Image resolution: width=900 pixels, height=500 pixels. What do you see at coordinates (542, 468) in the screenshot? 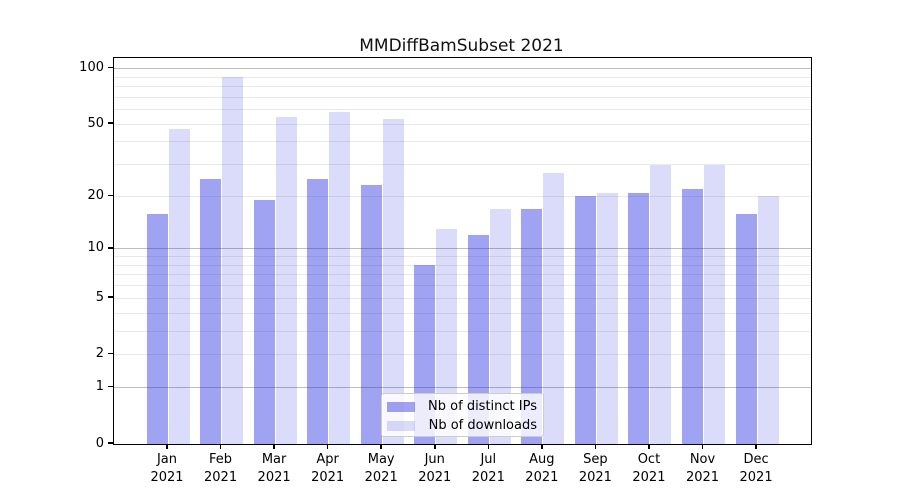
I see `x-tick-label-aug: Aug 2021` at bounding box center [542, 468].